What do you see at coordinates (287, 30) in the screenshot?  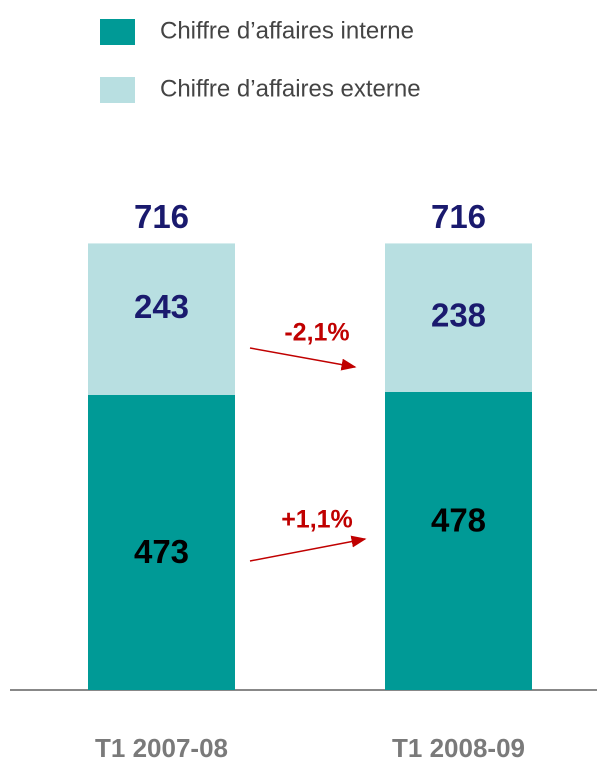 I see `legend-label: Chiffre d’affaires interne` at bounding box center [287, 30].